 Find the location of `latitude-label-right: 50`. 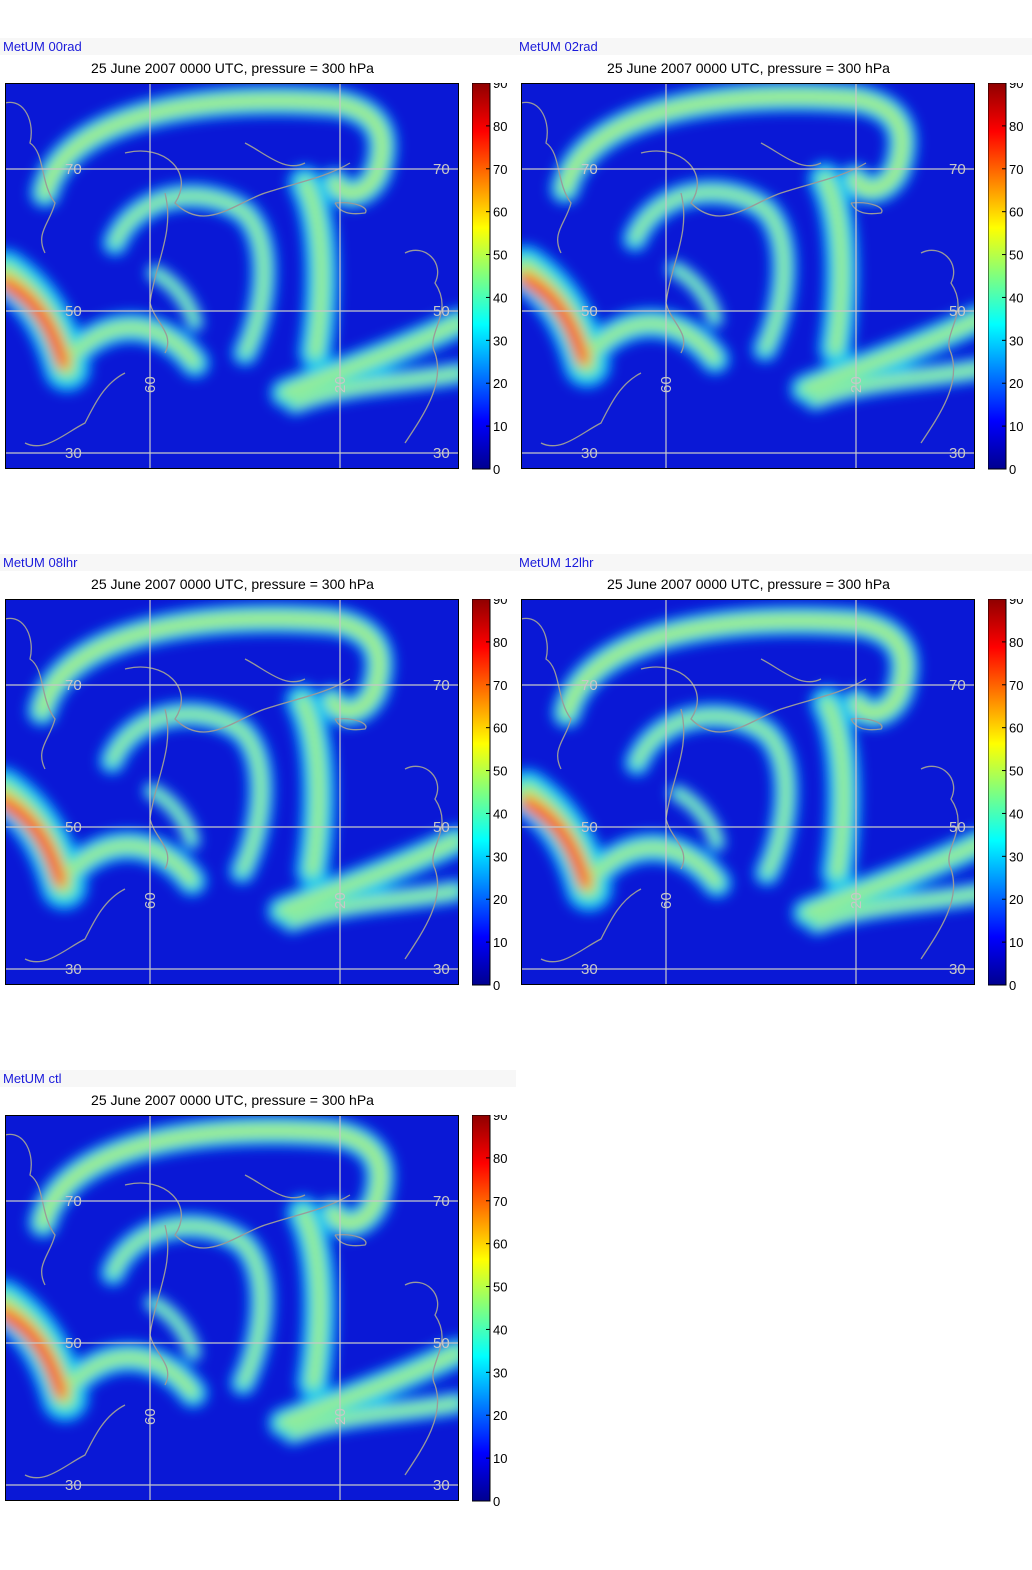

latitude-label-right: 50 is located at coordinates (957, 311).